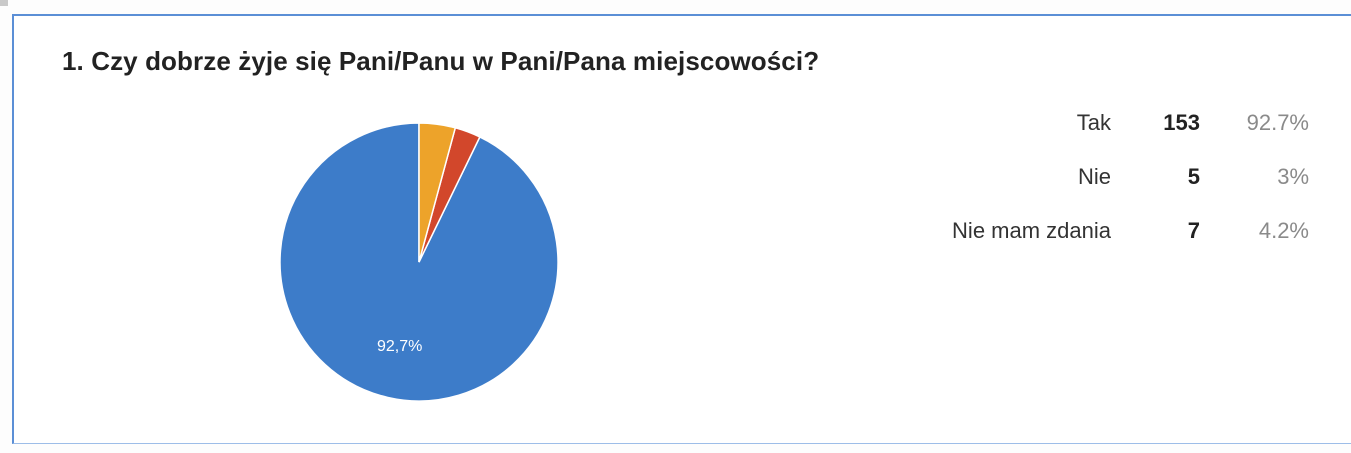 The width and height of the screenshot is (1351, 453). I want to click on legend-count: 5, so click(1193, 176).